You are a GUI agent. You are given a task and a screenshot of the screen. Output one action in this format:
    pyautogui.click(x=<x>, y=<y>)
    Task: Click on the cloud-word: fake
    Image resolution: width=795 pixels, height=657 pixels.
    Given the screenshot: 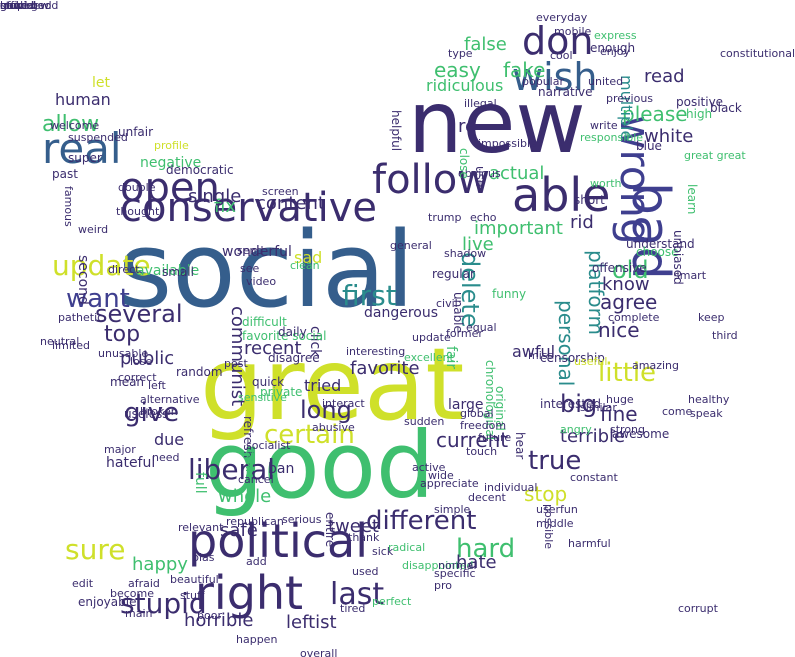 What is the action you would take?
    pyautogui.click(x=524, y=70)
    